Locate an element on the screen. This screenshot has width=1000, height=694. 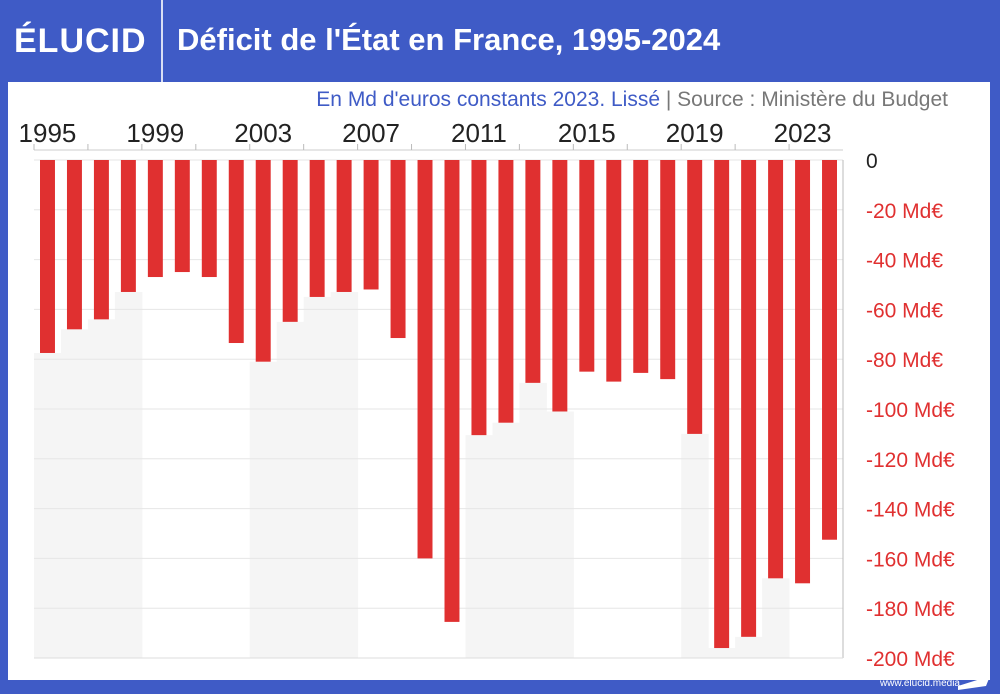
y-tick-label: -80 Md€ is located at coordinates (904, 360).